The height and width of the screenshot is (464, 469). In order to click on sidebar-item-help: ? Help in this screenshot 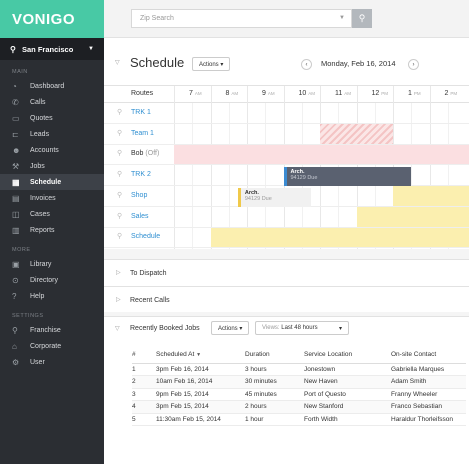, I will do `click(52, 296)`.